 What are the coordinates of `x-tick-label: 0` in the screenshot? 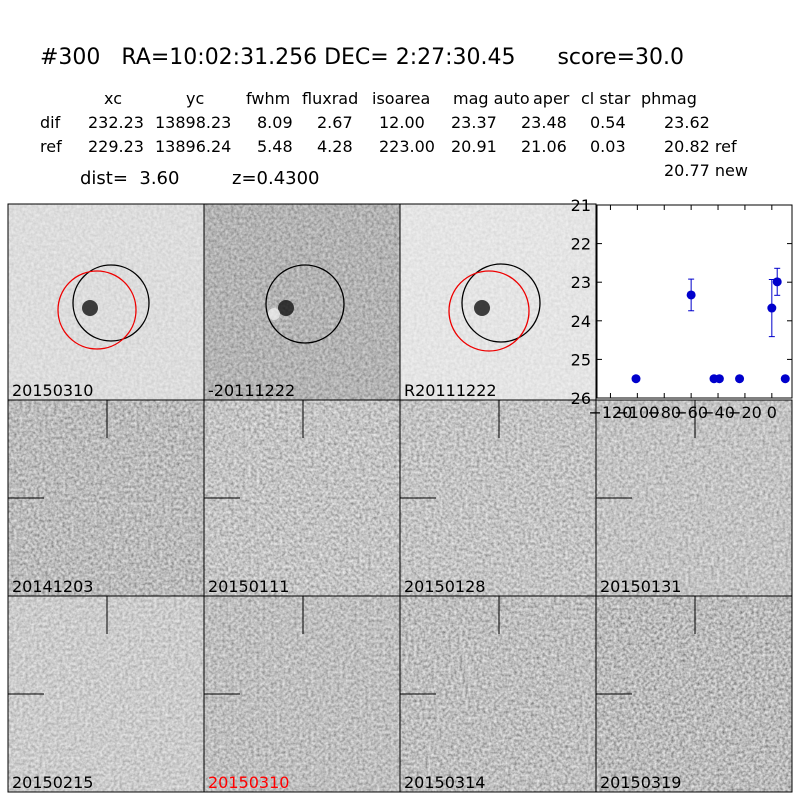 It's located at (772, 412).